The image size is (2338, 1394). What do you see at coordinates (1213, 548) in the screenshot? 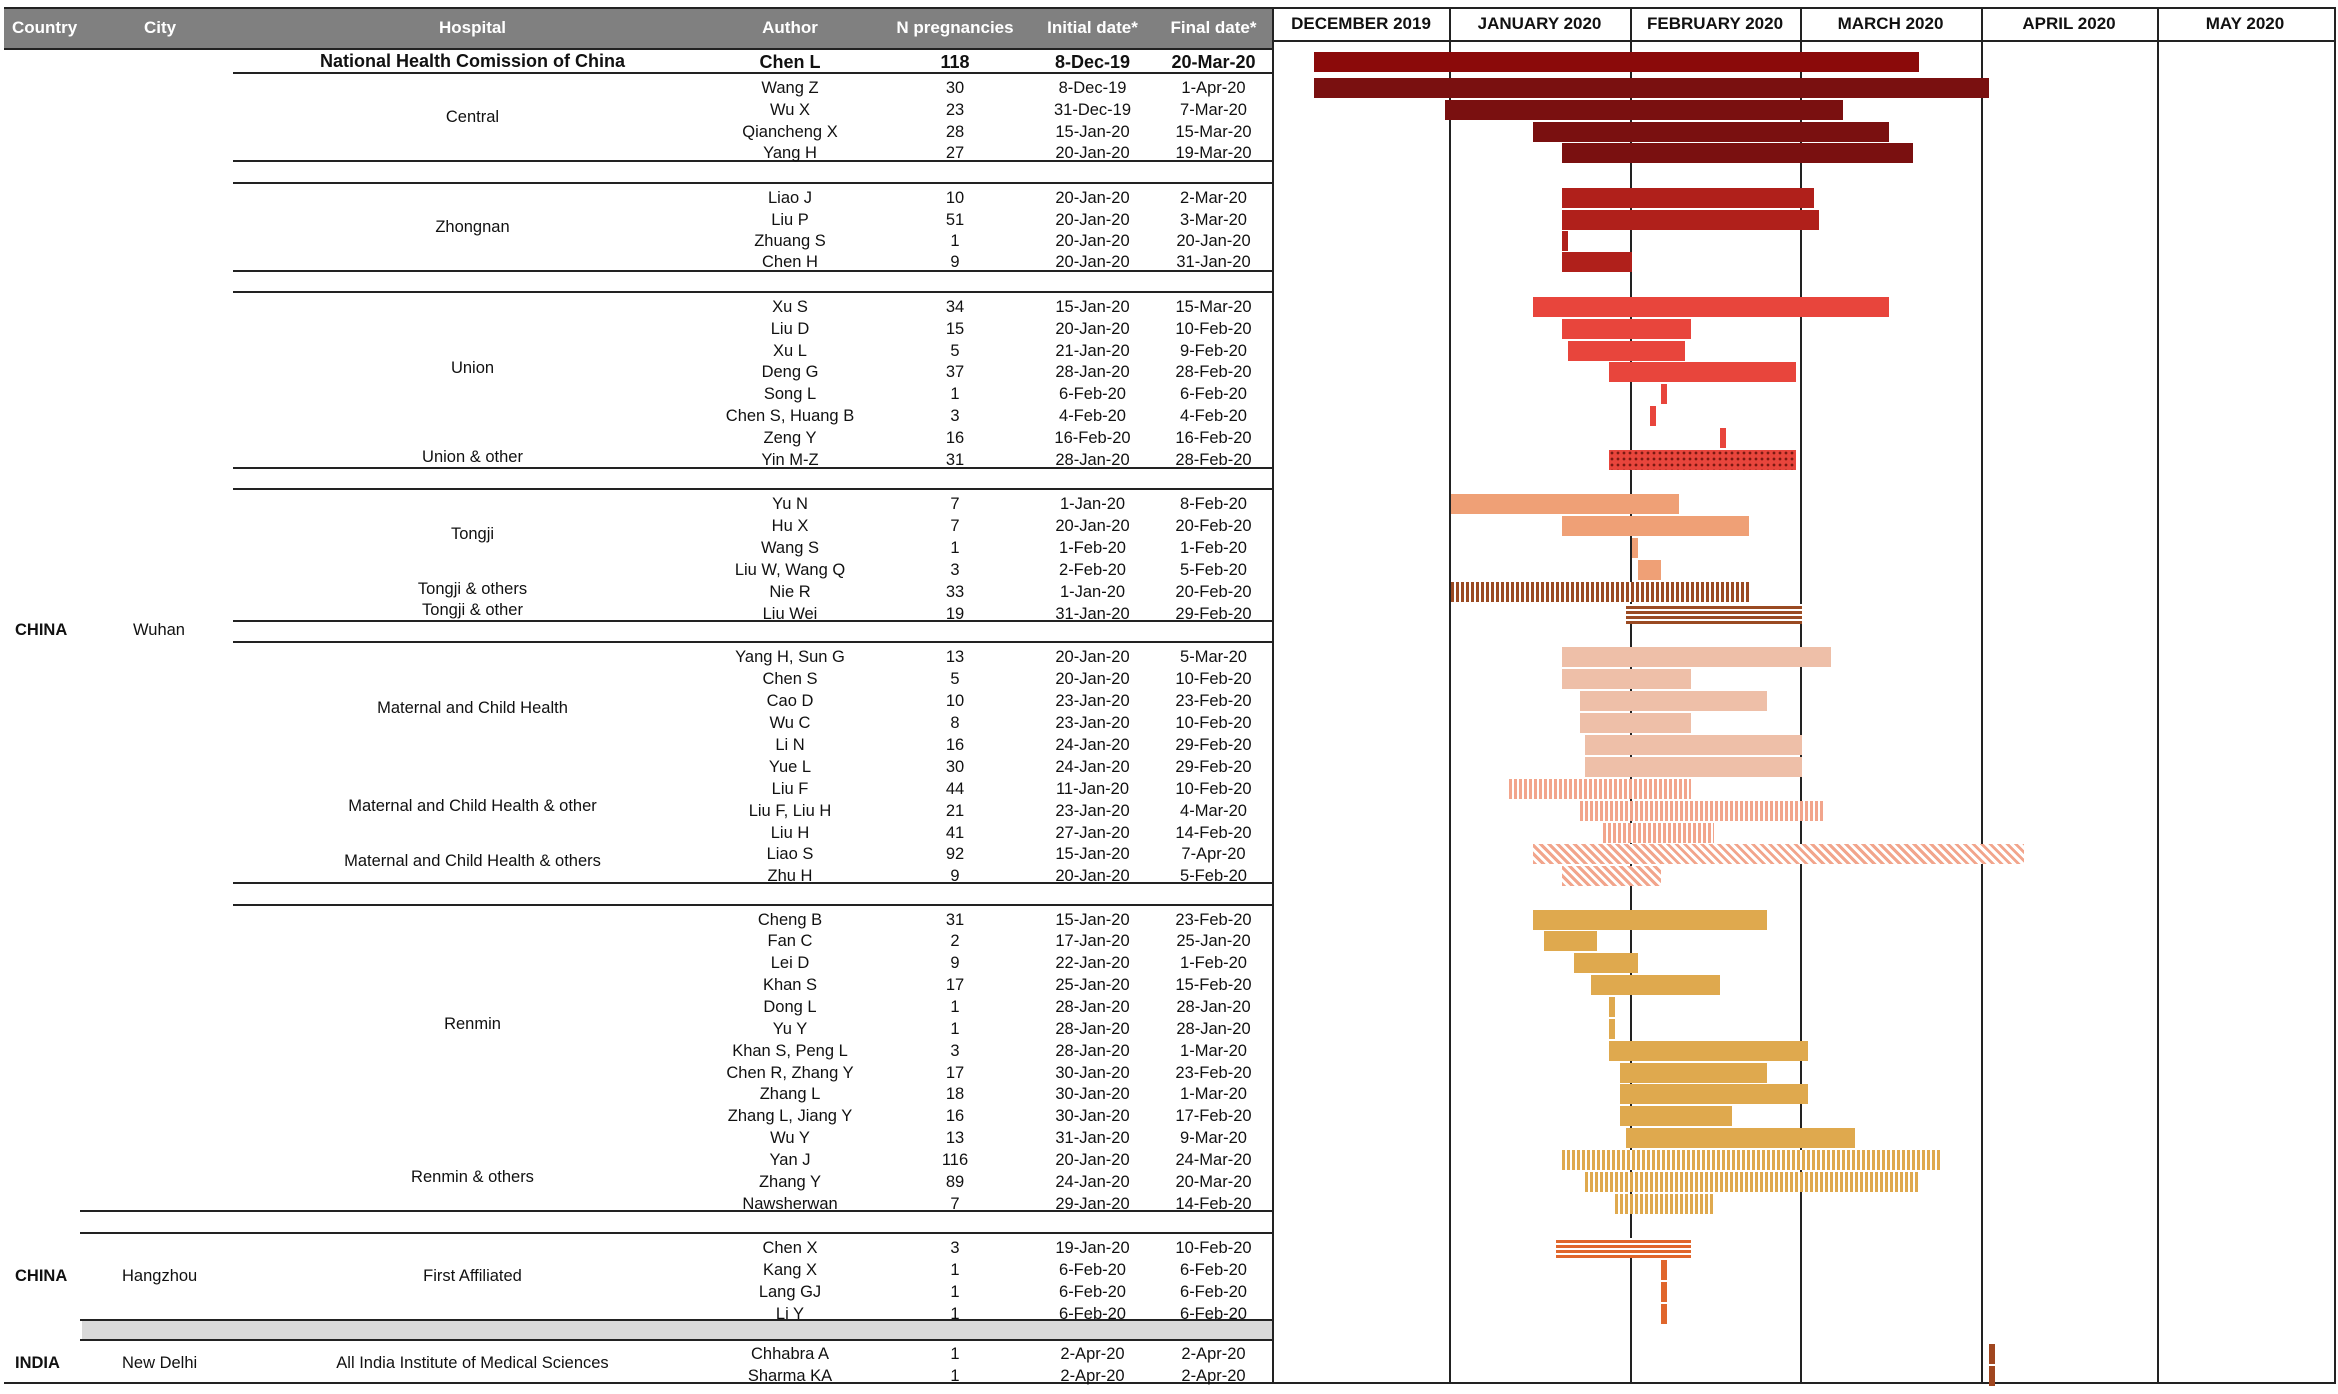
I see `cell-final: 1-Feb-20` at bounding box center [1213, 548].